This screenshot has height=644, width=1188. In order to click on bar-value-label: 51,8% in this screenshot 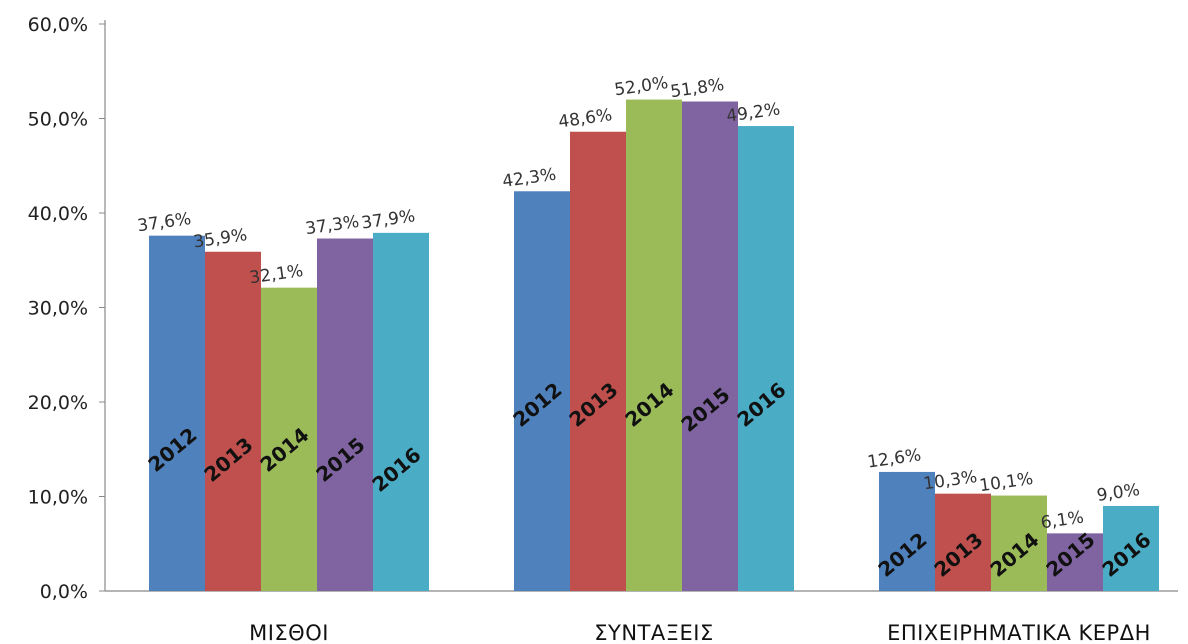, I will do `click(697, 88)`.